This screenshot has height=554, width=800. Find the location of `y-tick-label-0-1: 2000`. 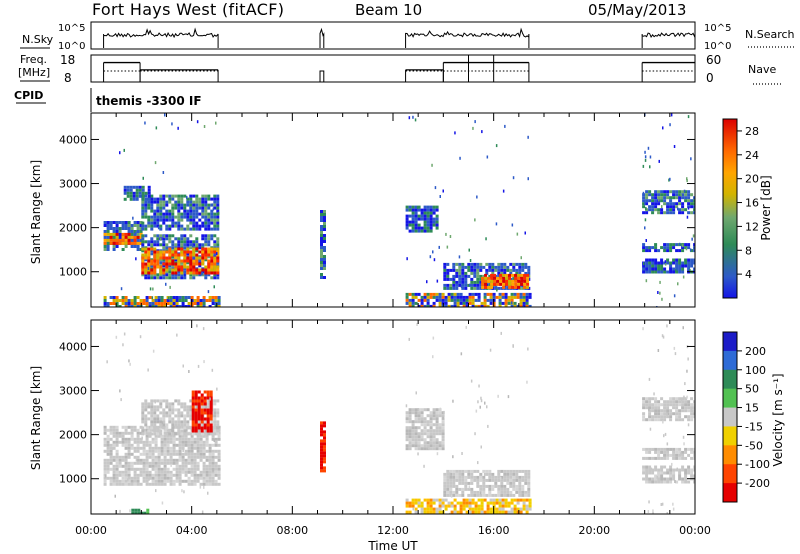

y-tick-label-0-1: 2000 is located at coordinates (73, 228).